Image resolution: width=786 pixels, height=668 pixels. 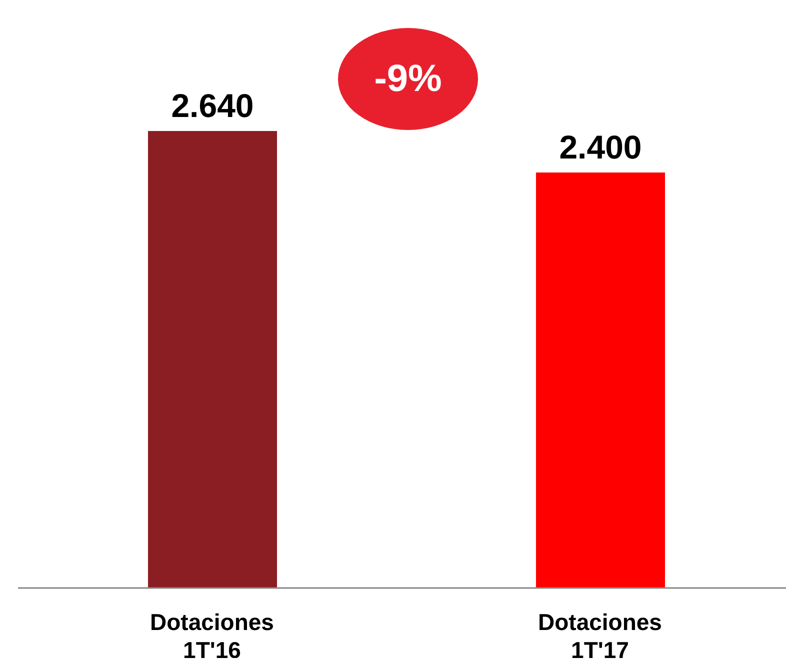 What do you see at coordinates (212, 636) in the screenshot?
I see `x-tick-label: Dotaciones 1T'16` at bounding box center [212, 636].